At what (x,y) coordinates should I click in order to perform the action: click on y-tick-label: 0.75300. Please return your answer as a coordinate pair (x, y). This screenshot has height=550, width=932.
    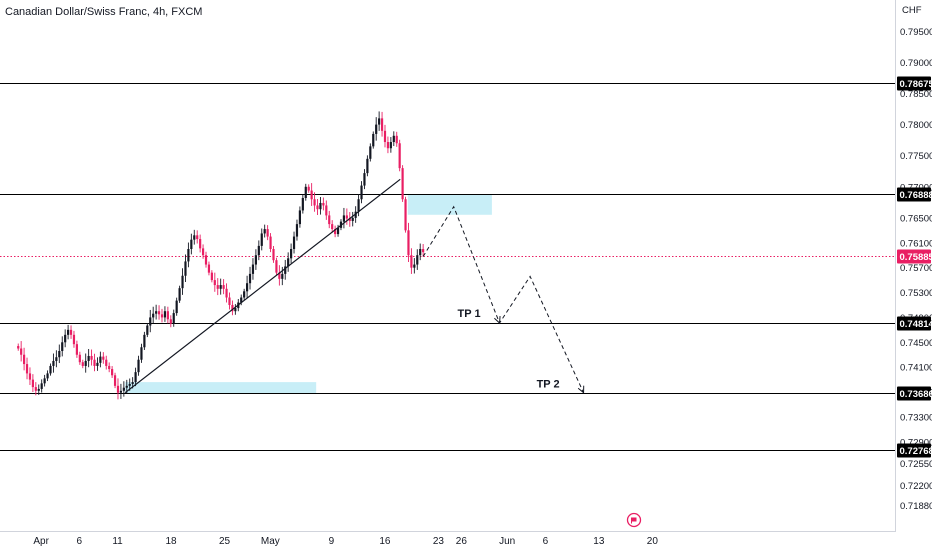
    Looking at the image, I should click on (916, 293).